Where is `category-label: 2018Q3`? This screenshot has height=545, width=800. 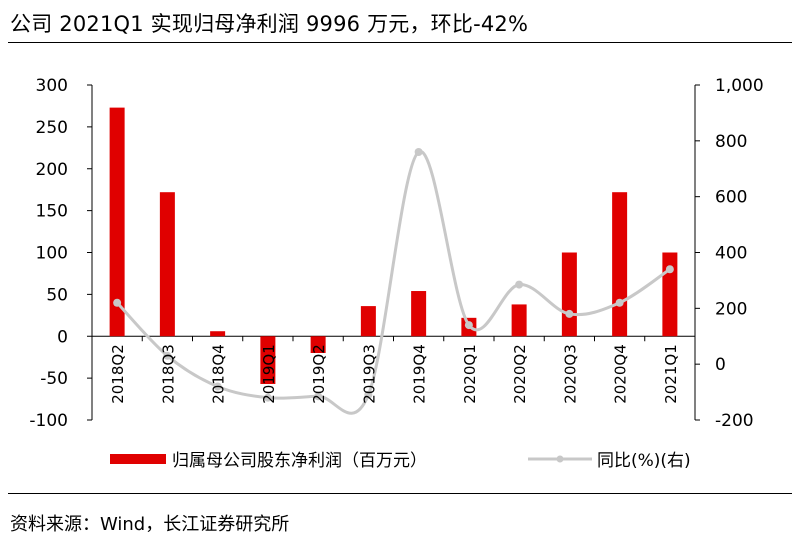
category-label: 2018Q3 is located at coordinates (168, 374).